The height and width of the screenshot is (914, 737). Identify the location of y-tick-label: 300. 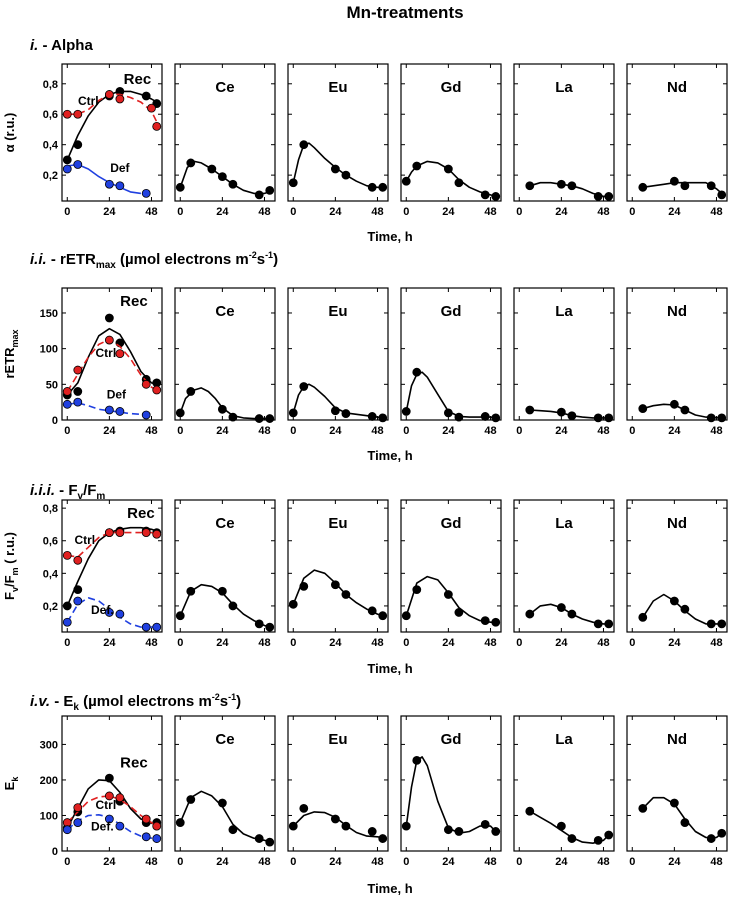
(49, 745).